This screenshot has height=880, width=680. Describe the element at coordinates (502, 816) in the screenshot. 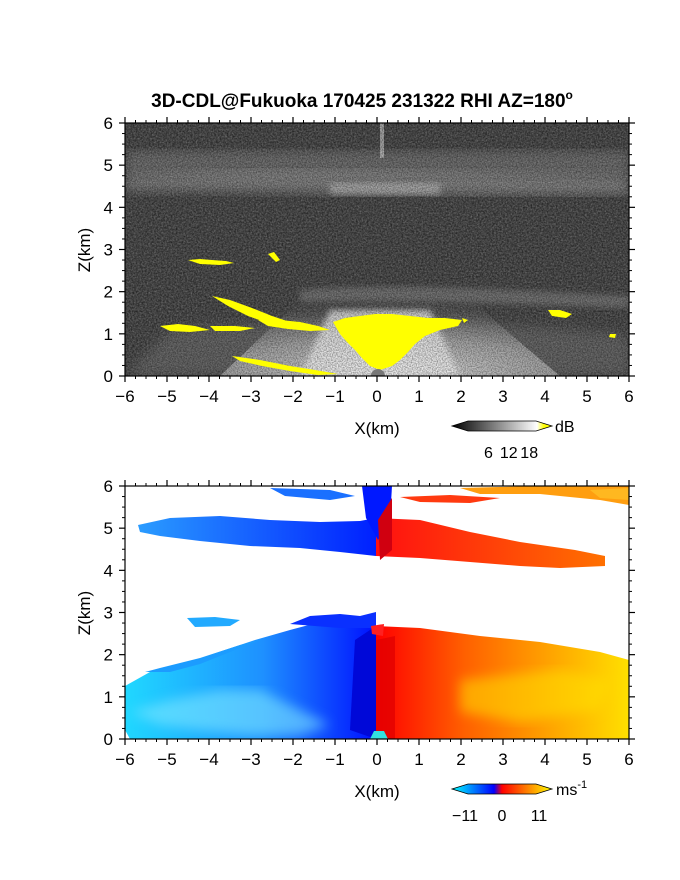

I see `colorbar-tick-label: 0` at that location.